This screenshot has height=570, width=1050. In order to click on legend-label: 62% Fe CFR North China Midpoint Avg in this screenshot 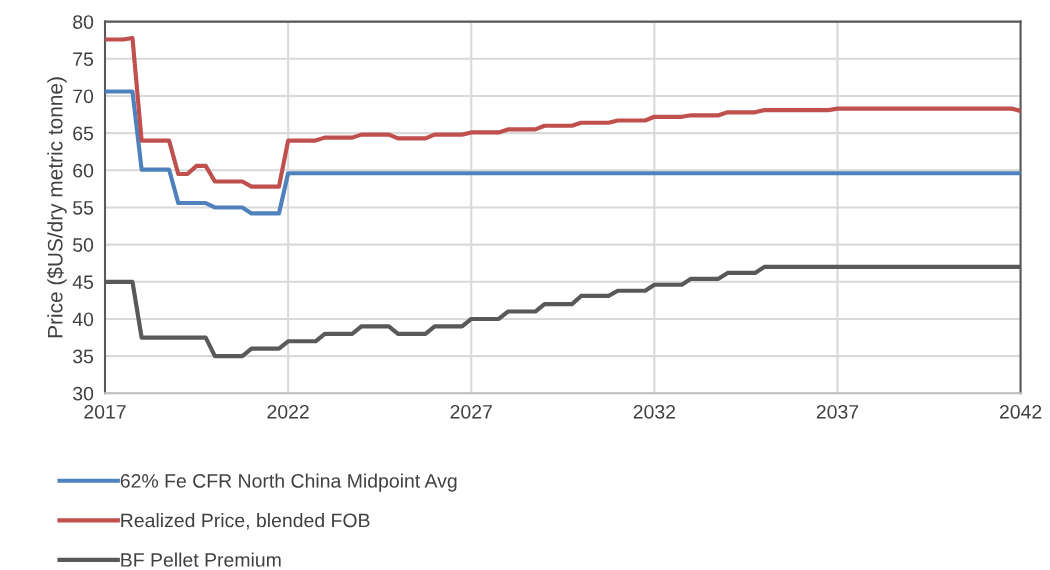, I will do `click(288, 482)`.